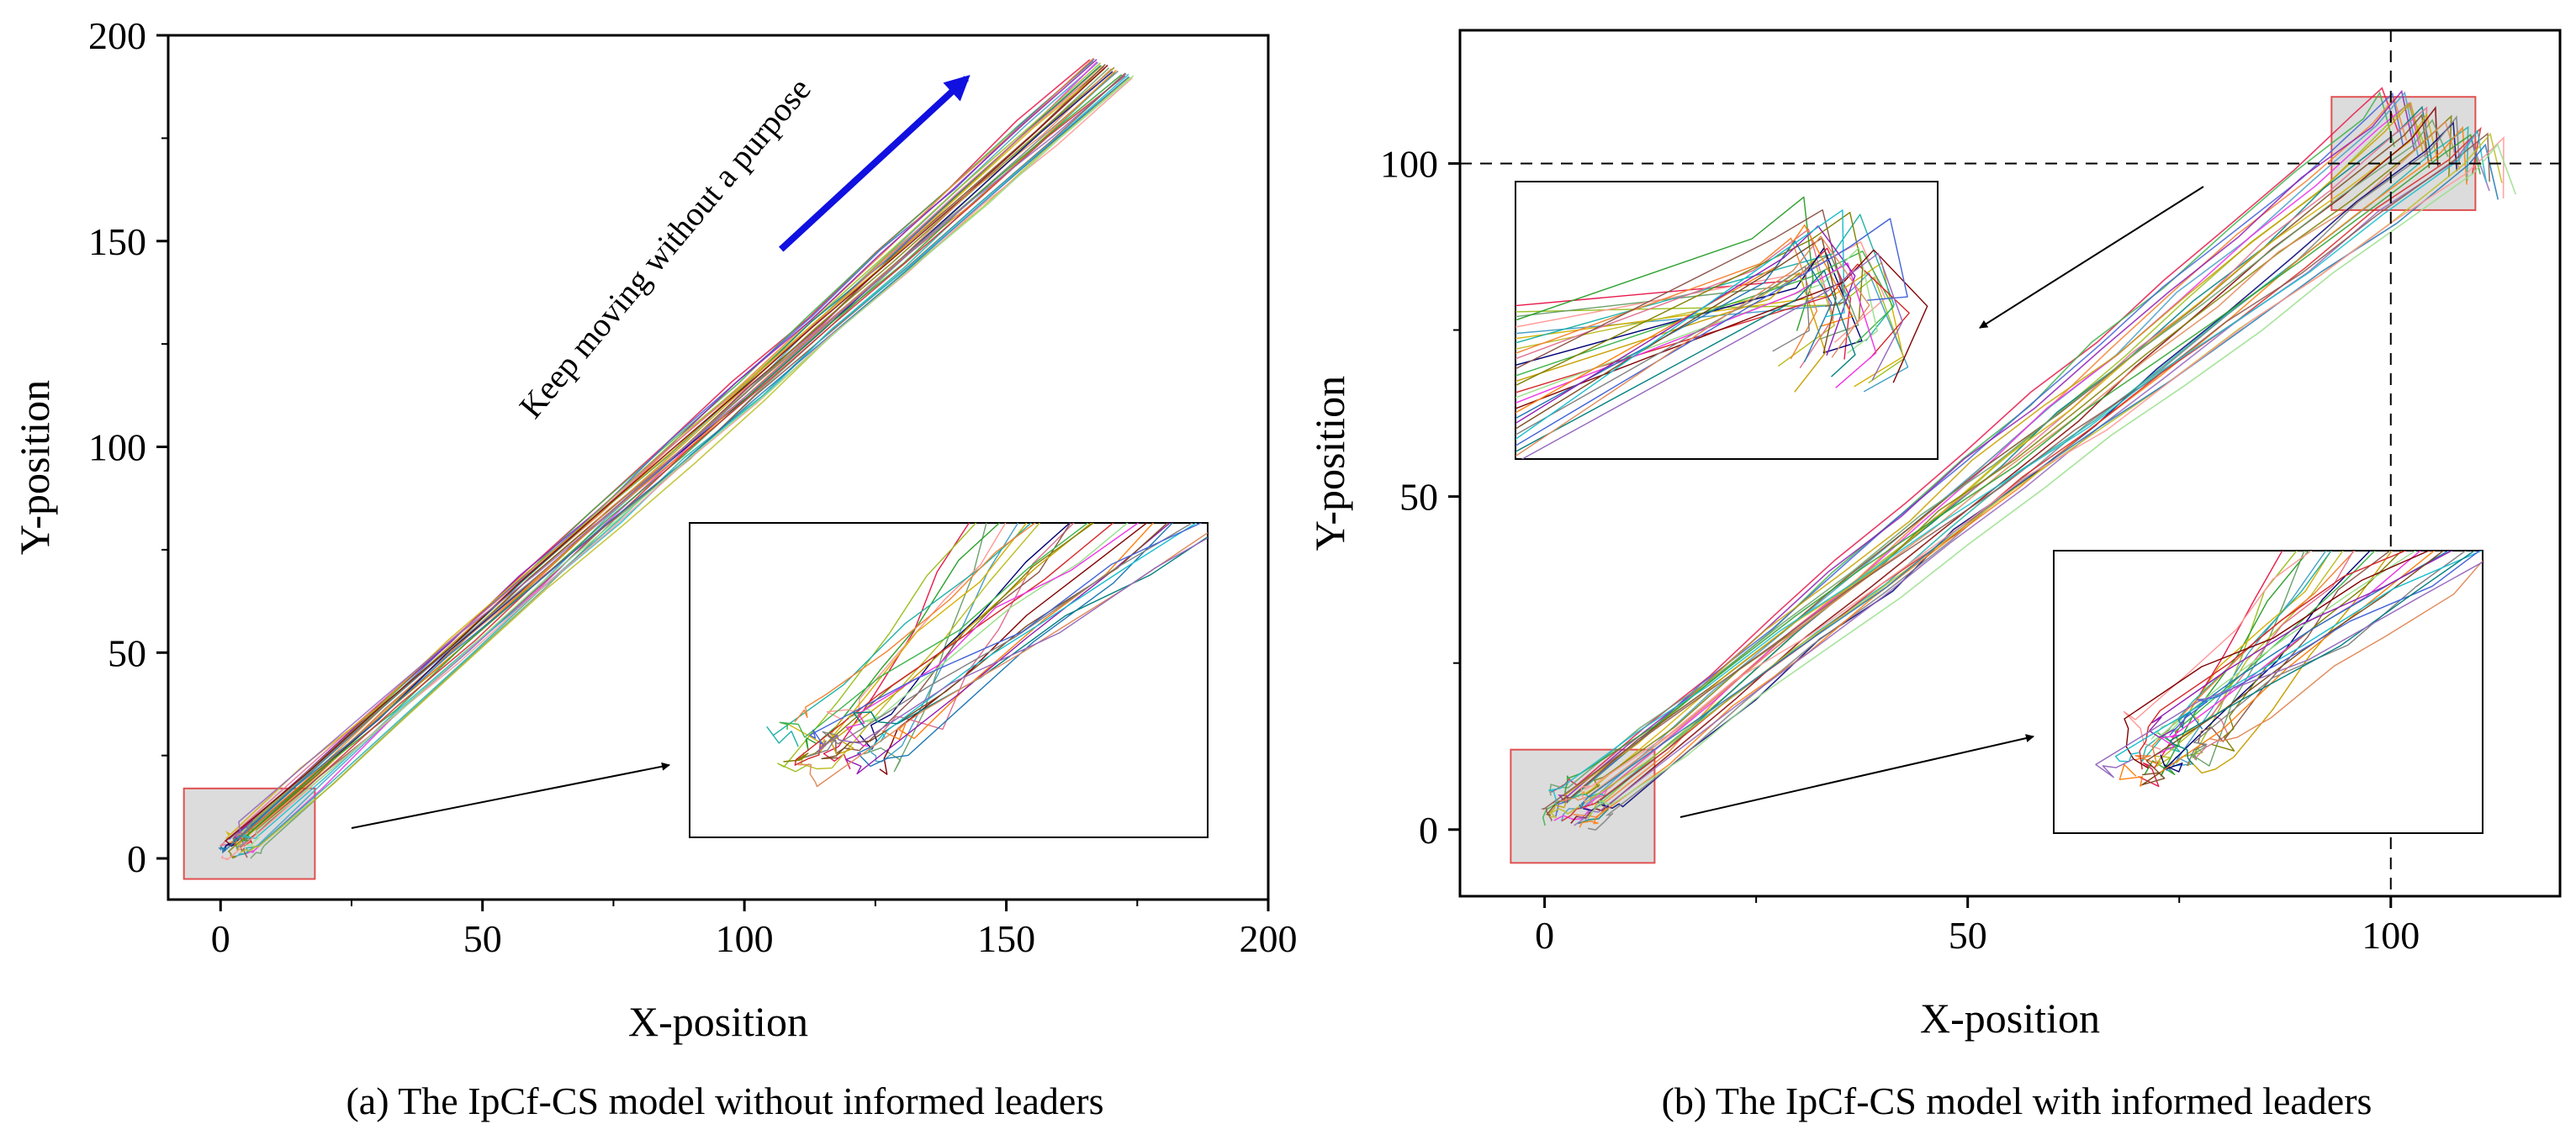 Image resolution: width=2576 pixels, height=1140 pixels. I want to click on panel-b-y-ticks: 0 50 100, so click(1420, 497).